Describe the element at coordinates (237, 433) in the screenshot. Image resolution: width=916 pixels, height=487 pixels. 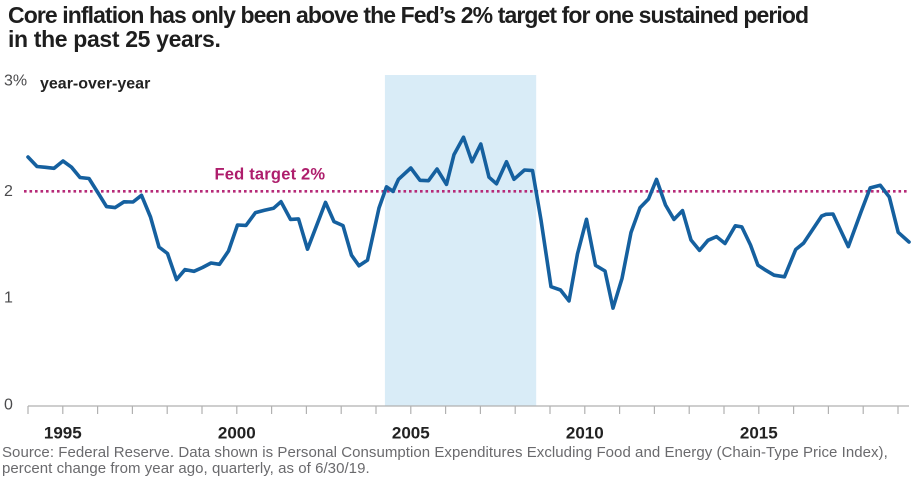
I see `svg-text: 2000` at that location.